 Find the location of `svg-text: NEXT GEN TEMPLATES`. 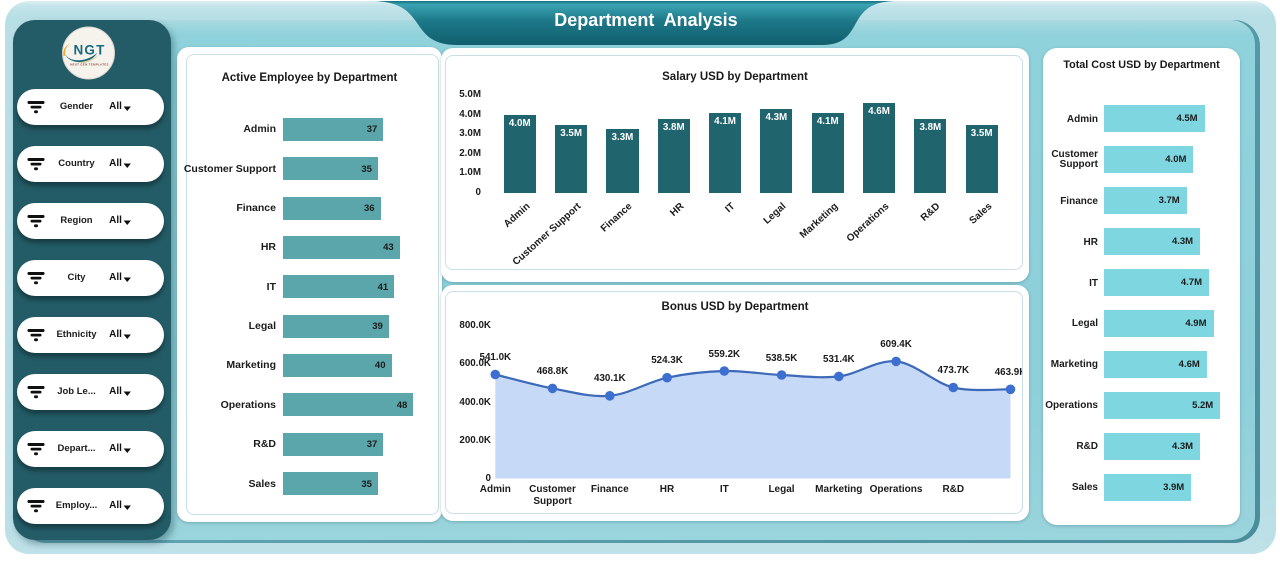

svg-text: NEXT GEN TEMPLATES is located at coordinates (89, 65).